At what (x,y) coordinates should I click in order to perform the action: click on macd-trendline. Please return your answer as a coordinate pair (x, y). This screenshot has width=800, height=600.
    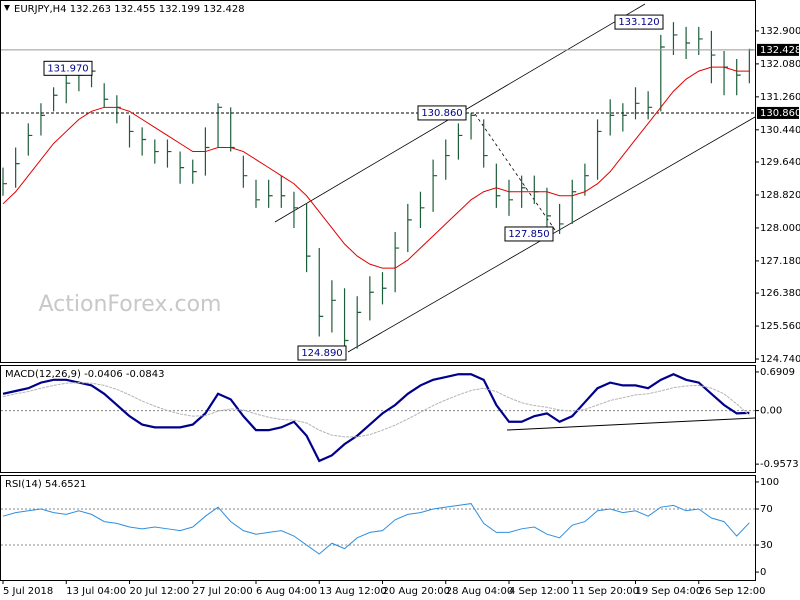
    Looking at the image, I should click on (631, 424).